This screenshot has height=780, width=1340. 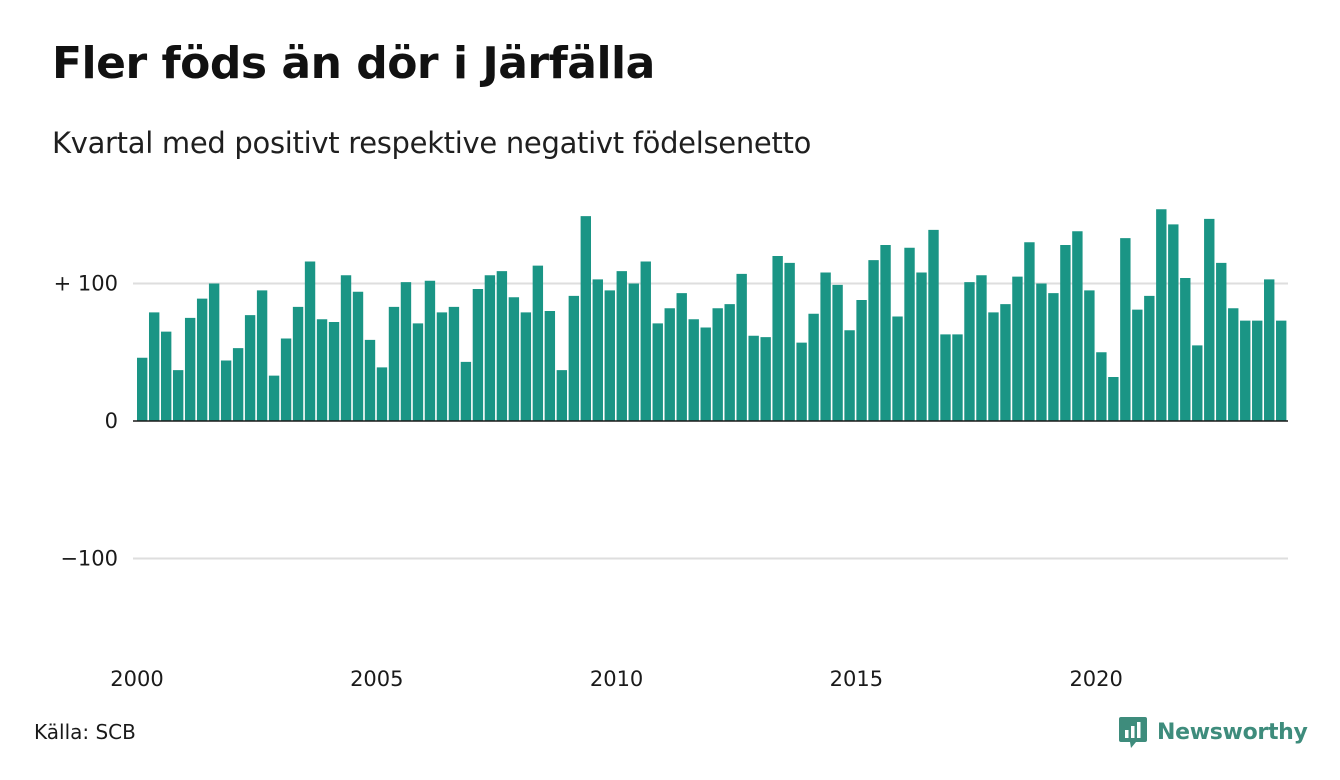 What do you see at coordinates (1232, 732) in the screenshot?
I see `brand-name: Newsworthy` at bounding box center [1232, 732].